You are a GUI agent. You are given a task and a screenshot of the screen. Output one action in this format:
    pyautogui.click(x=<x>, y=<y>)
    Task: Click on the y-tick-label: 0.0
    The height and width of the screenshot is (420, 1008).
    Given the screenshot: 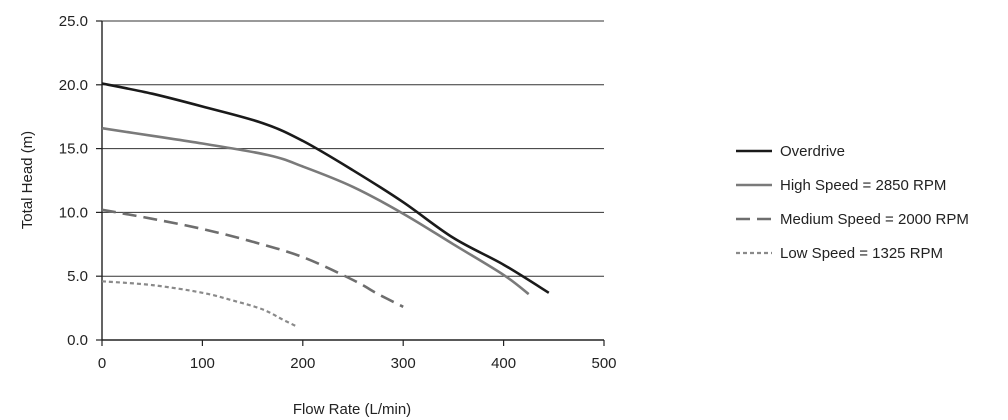 What is the action you would take?
    pyautogui.click(x=77, y=340)
    